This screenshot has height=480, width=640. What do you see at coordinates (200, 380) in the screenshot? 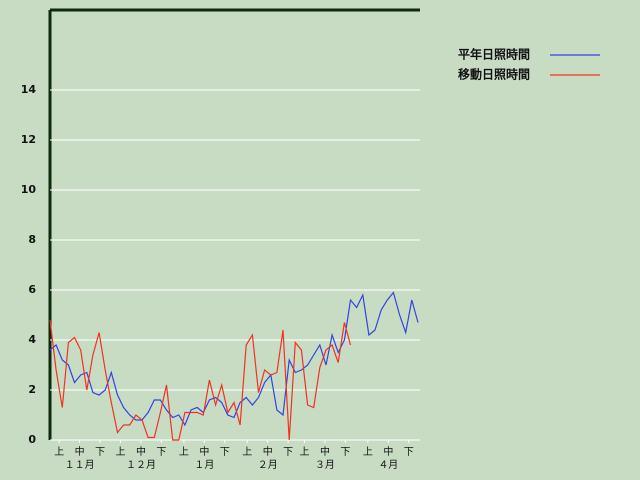
I see `series-line` at bounding box center [200, 380].